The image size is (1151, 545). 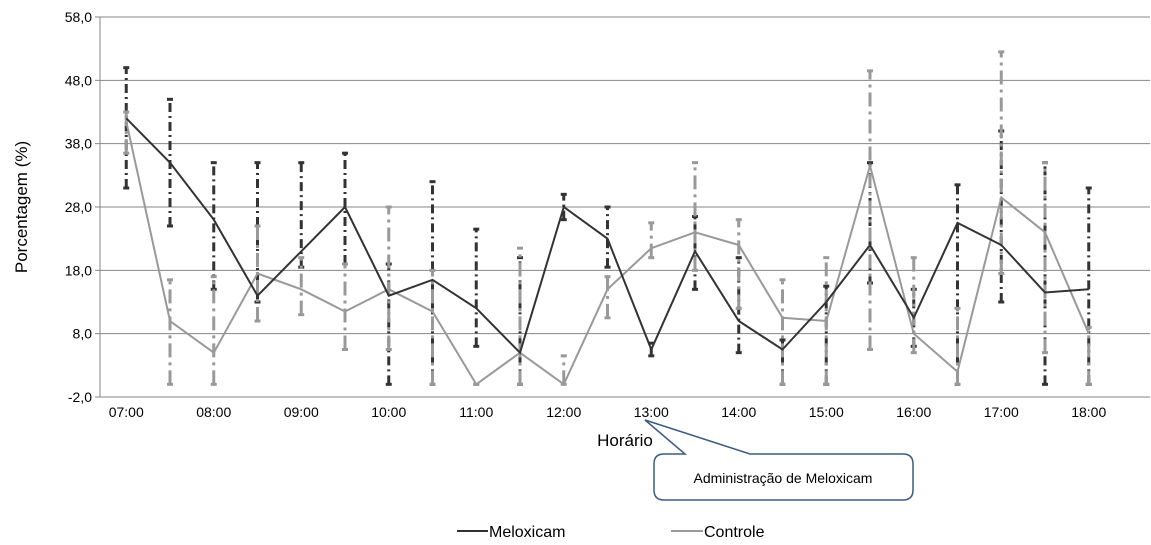 What do you see at coordinates (126, 412) in the screenshot?
I see `x-tick-label: 07:00` at bounding box center [126, 412].